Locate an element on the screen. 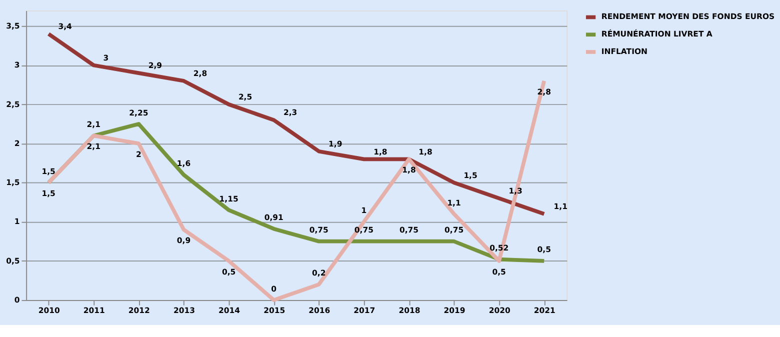 This screenshot has height=337, width=780. x-tick-label: 2013 is located at coordinates (184, 311).